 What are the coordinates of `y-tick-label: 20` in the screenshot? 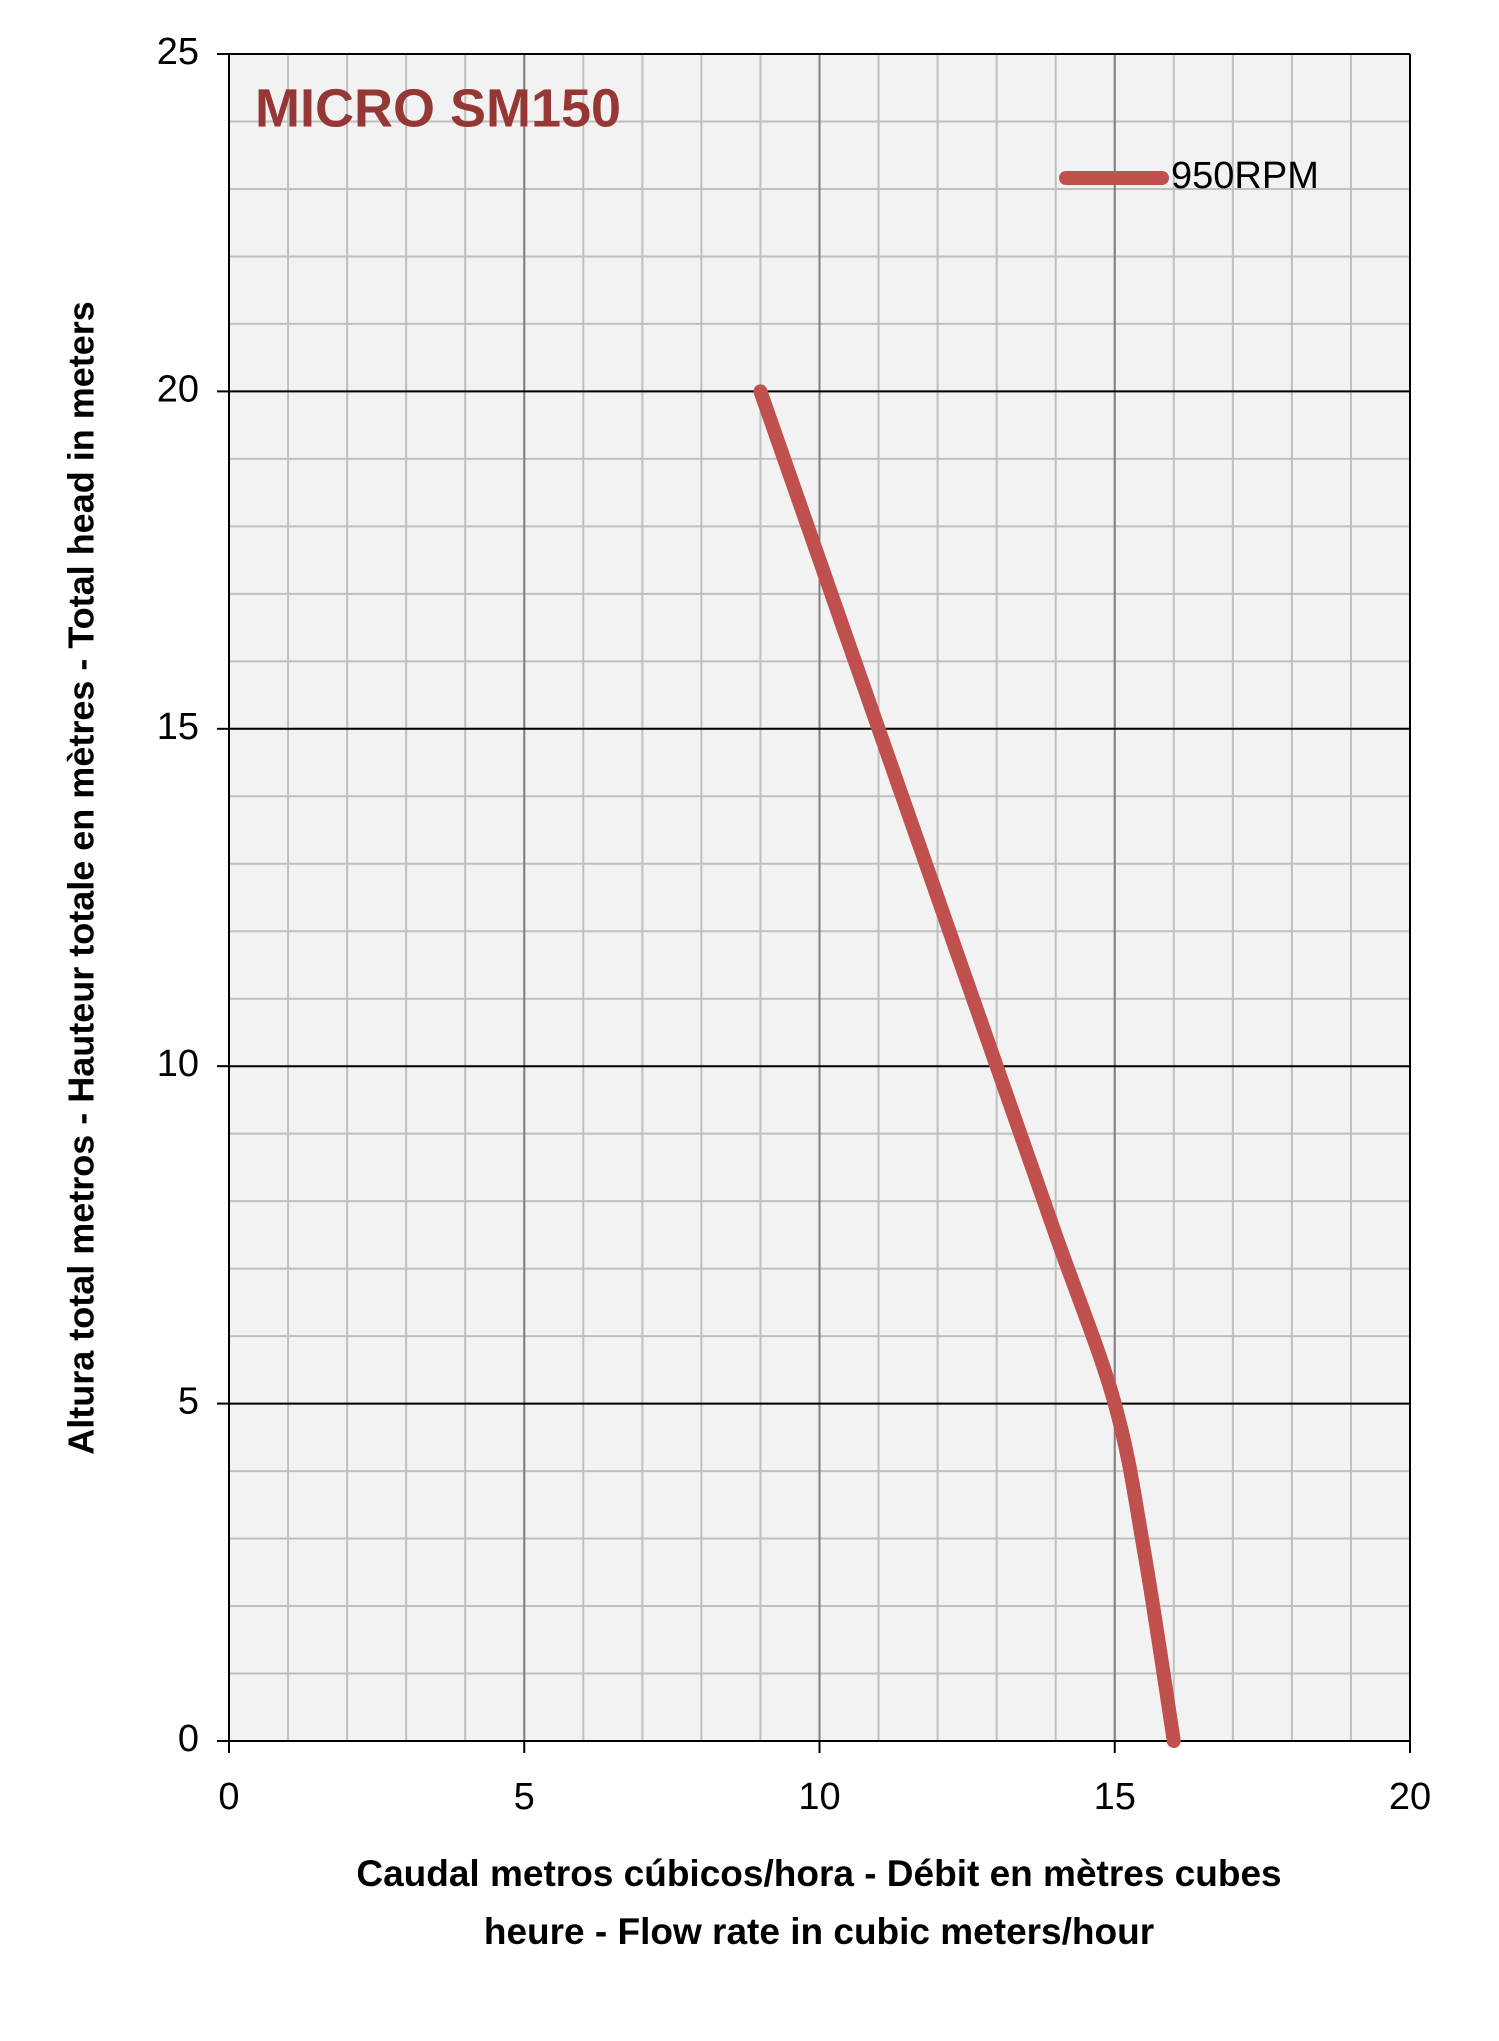 It's located at (178, 389).